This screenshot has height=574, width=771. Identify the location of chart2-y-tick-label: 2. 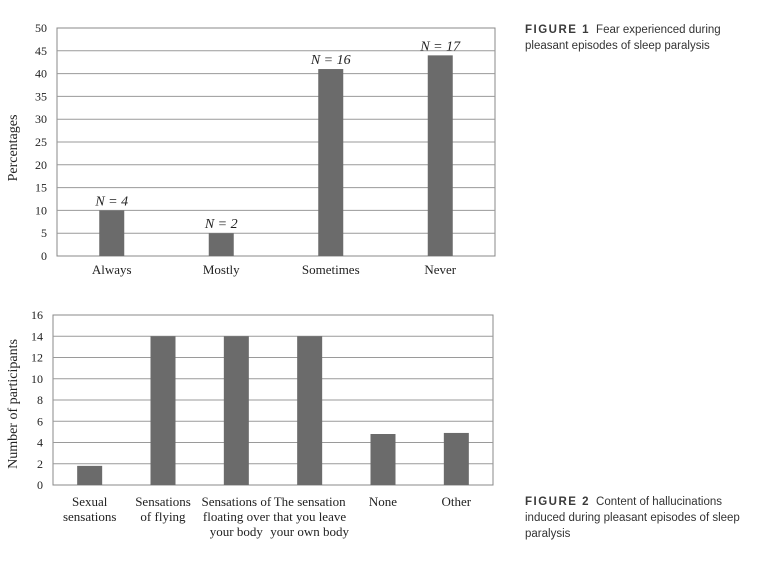
(40, 464).